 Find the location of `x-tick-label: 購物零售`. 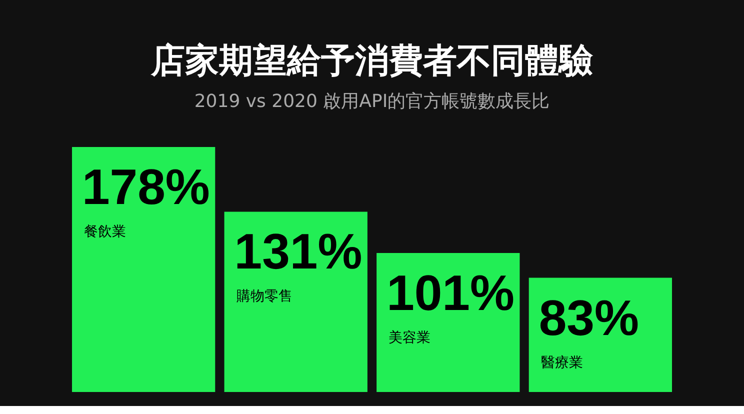

x-tick-label: 購物零售 is located at coordinates (264, 296).